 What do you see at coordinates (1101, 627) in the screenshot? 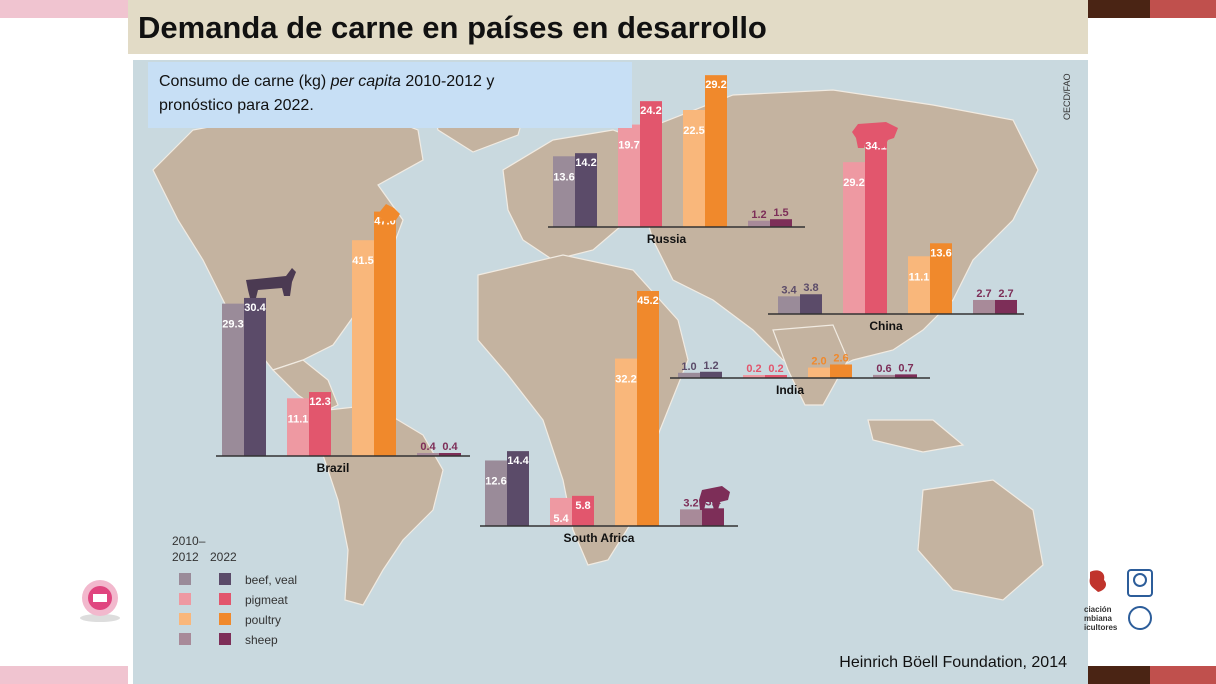
I see `logo-text-line-3: icultores` at bounding box center [1101, 627].